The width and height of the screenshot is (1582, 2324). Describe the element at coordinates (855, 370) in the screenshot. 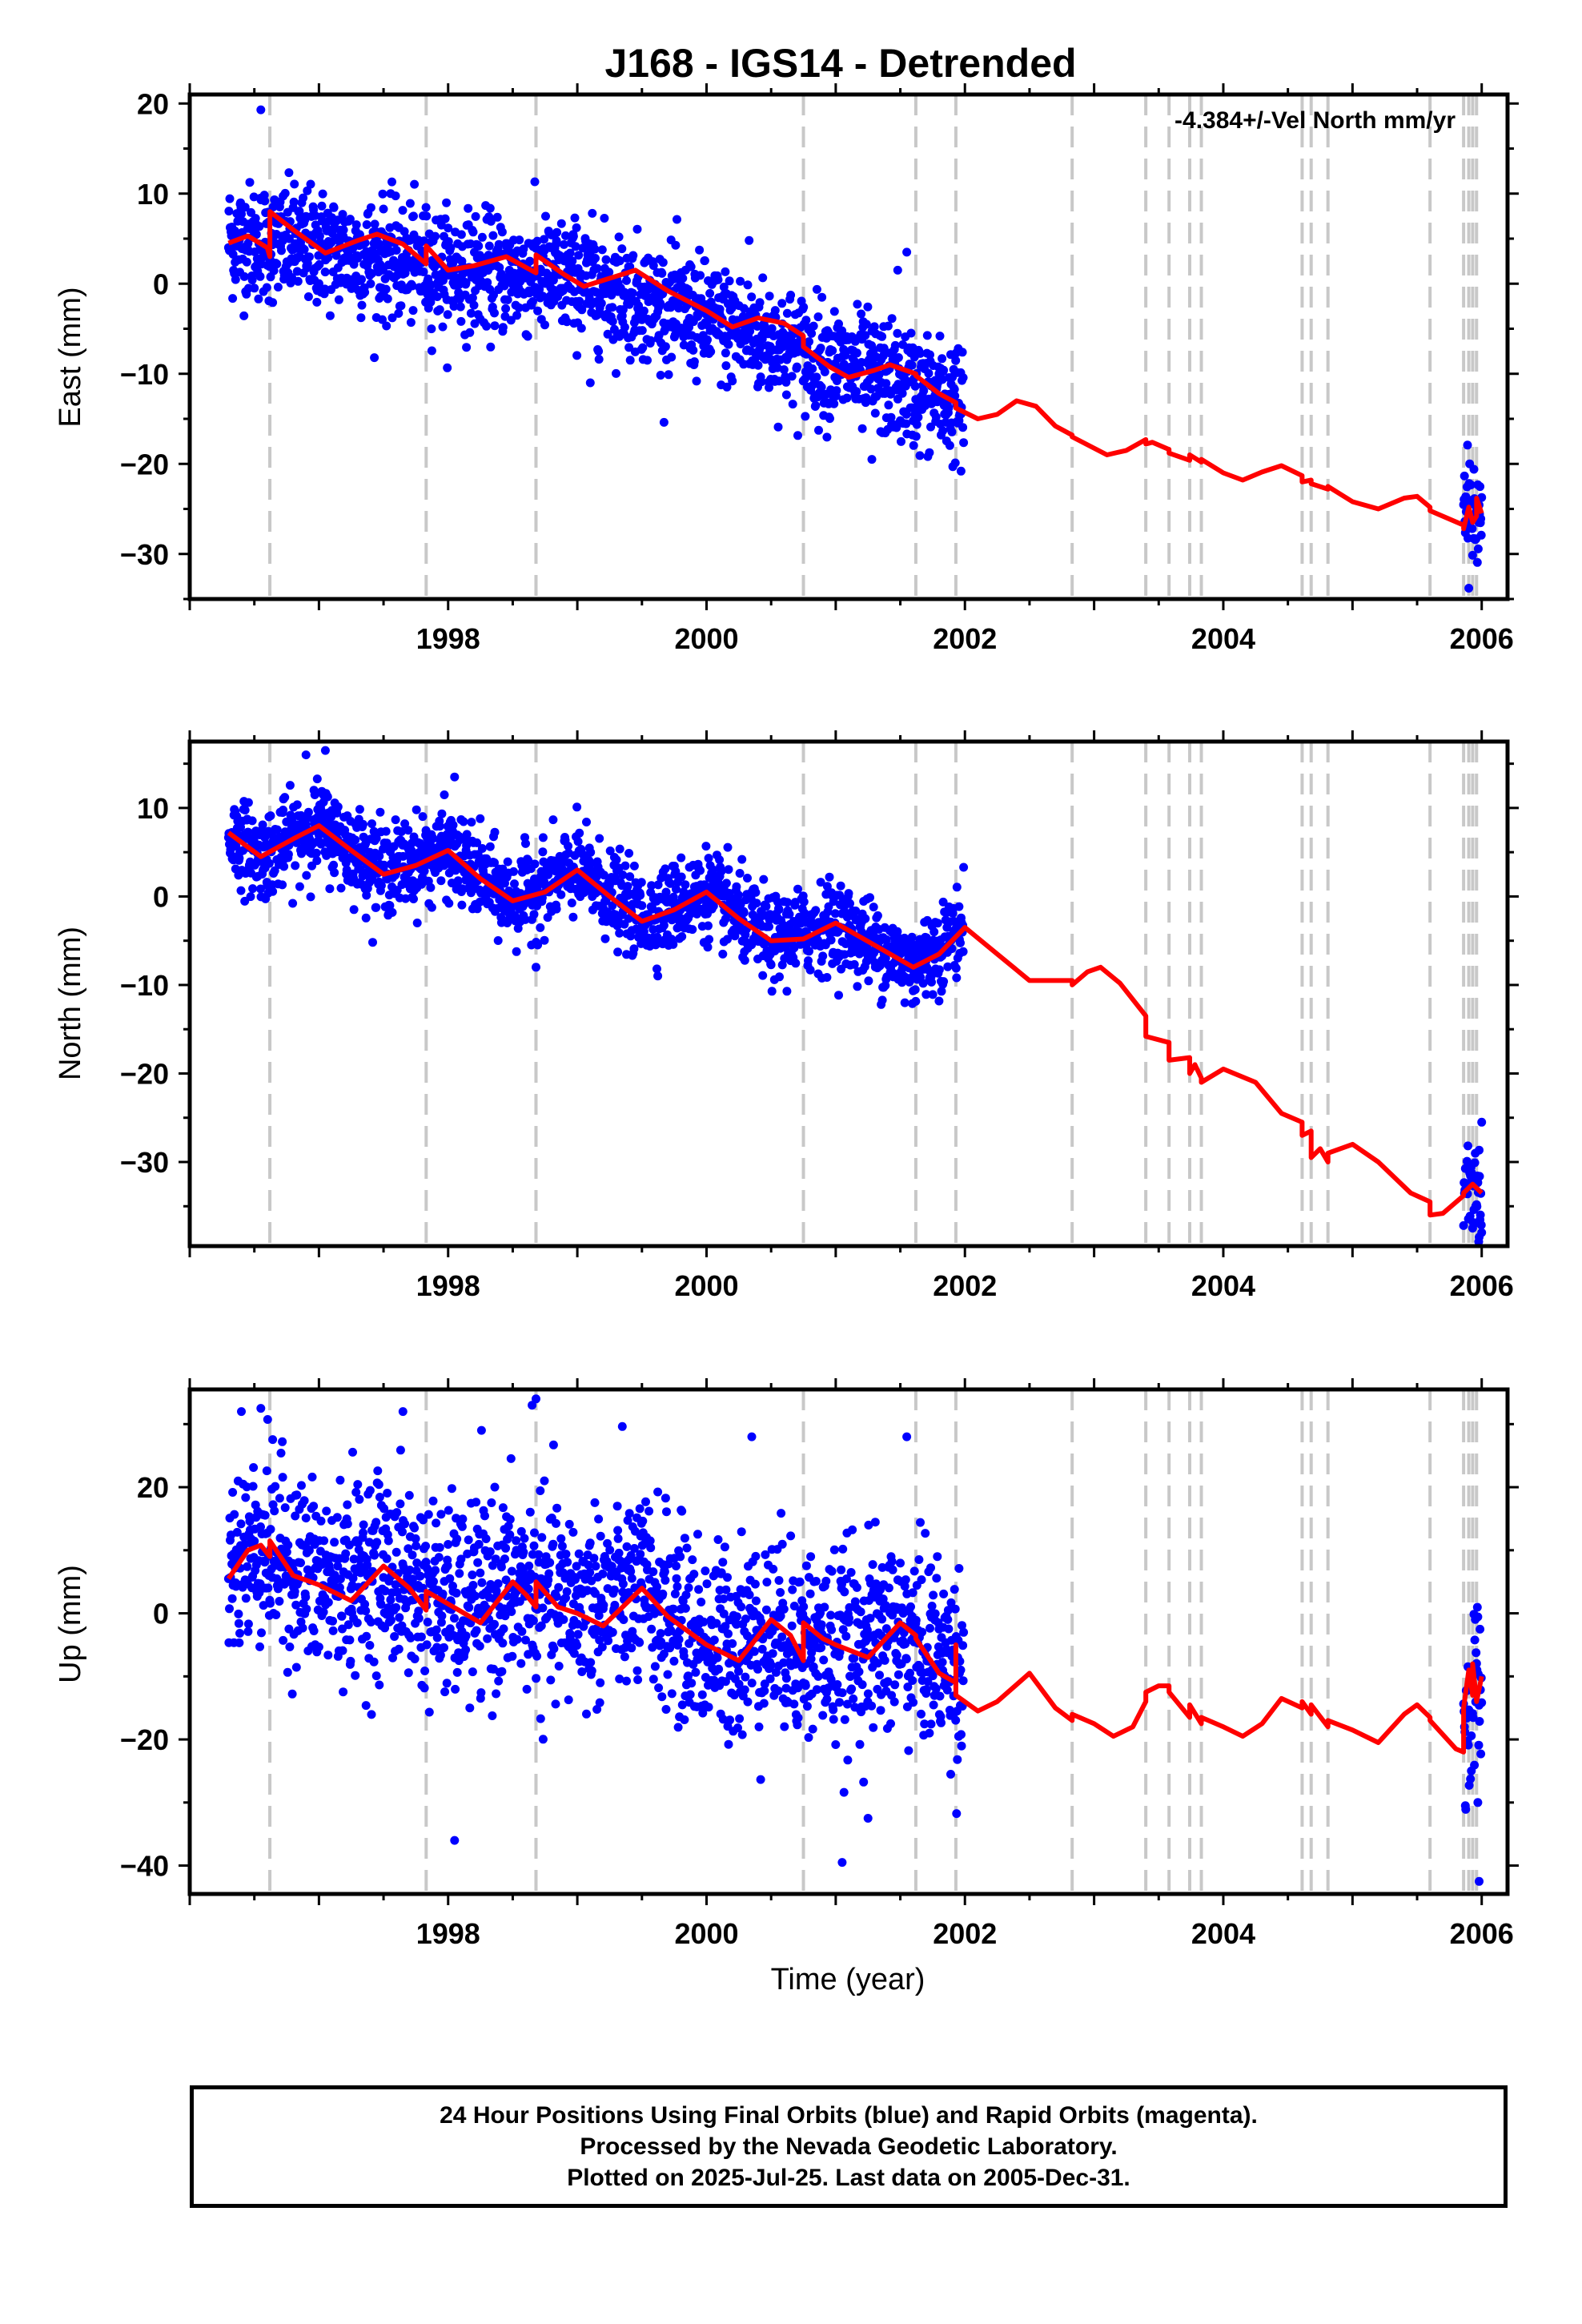

I see `east-model-line` at that location.